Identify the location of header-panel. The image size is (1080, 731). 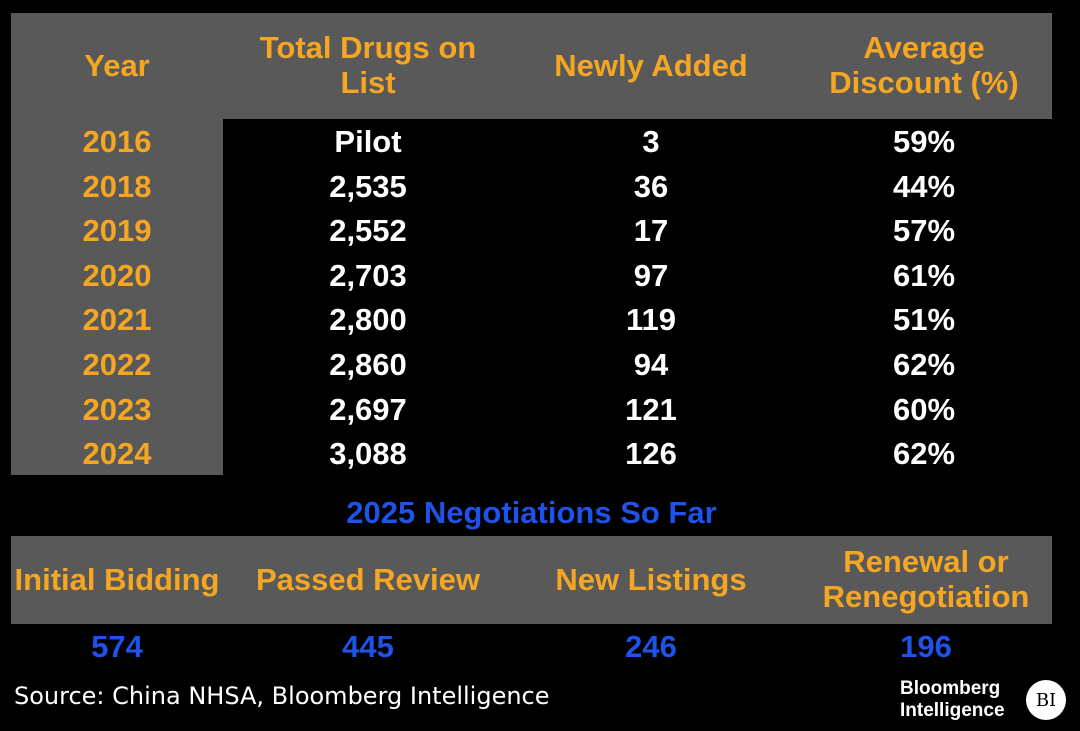
(531, 66).